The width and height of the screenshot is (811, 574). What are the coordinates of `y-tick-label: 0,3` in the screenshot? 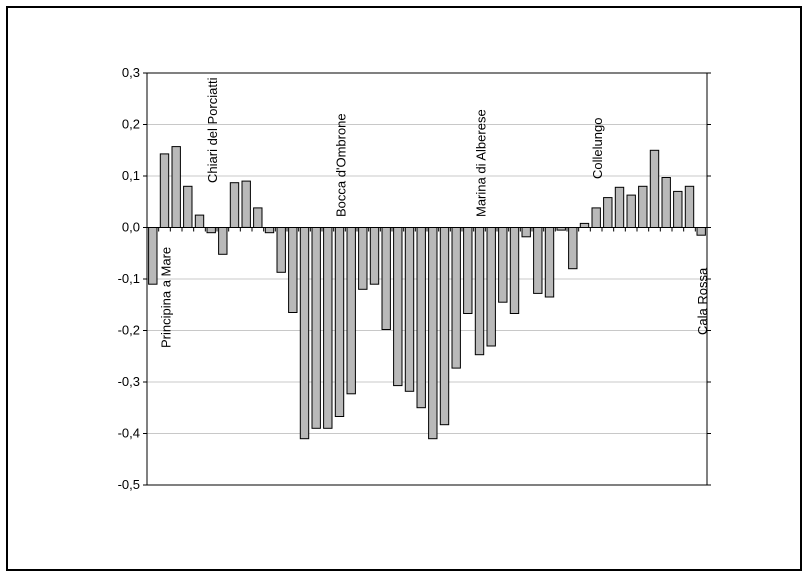 It's located at (131, 72).